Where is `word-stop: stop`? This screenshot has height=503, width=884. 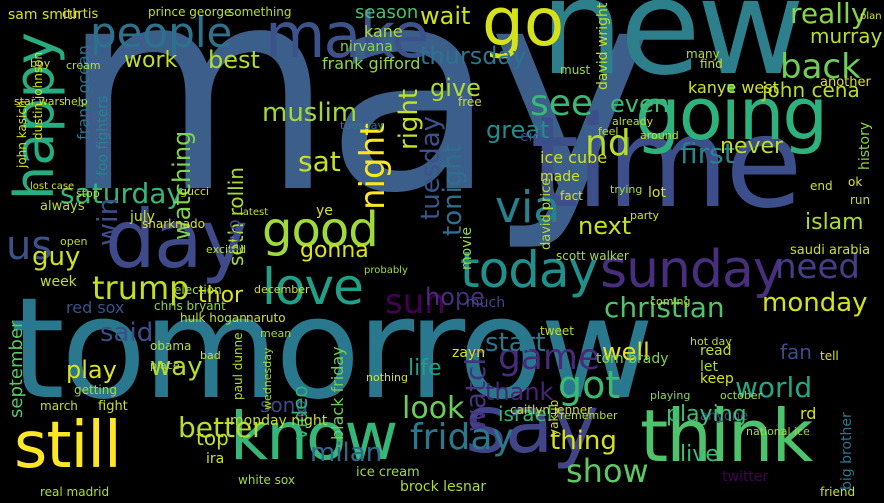
word-stop: stop is located at coordinates (88, 193).